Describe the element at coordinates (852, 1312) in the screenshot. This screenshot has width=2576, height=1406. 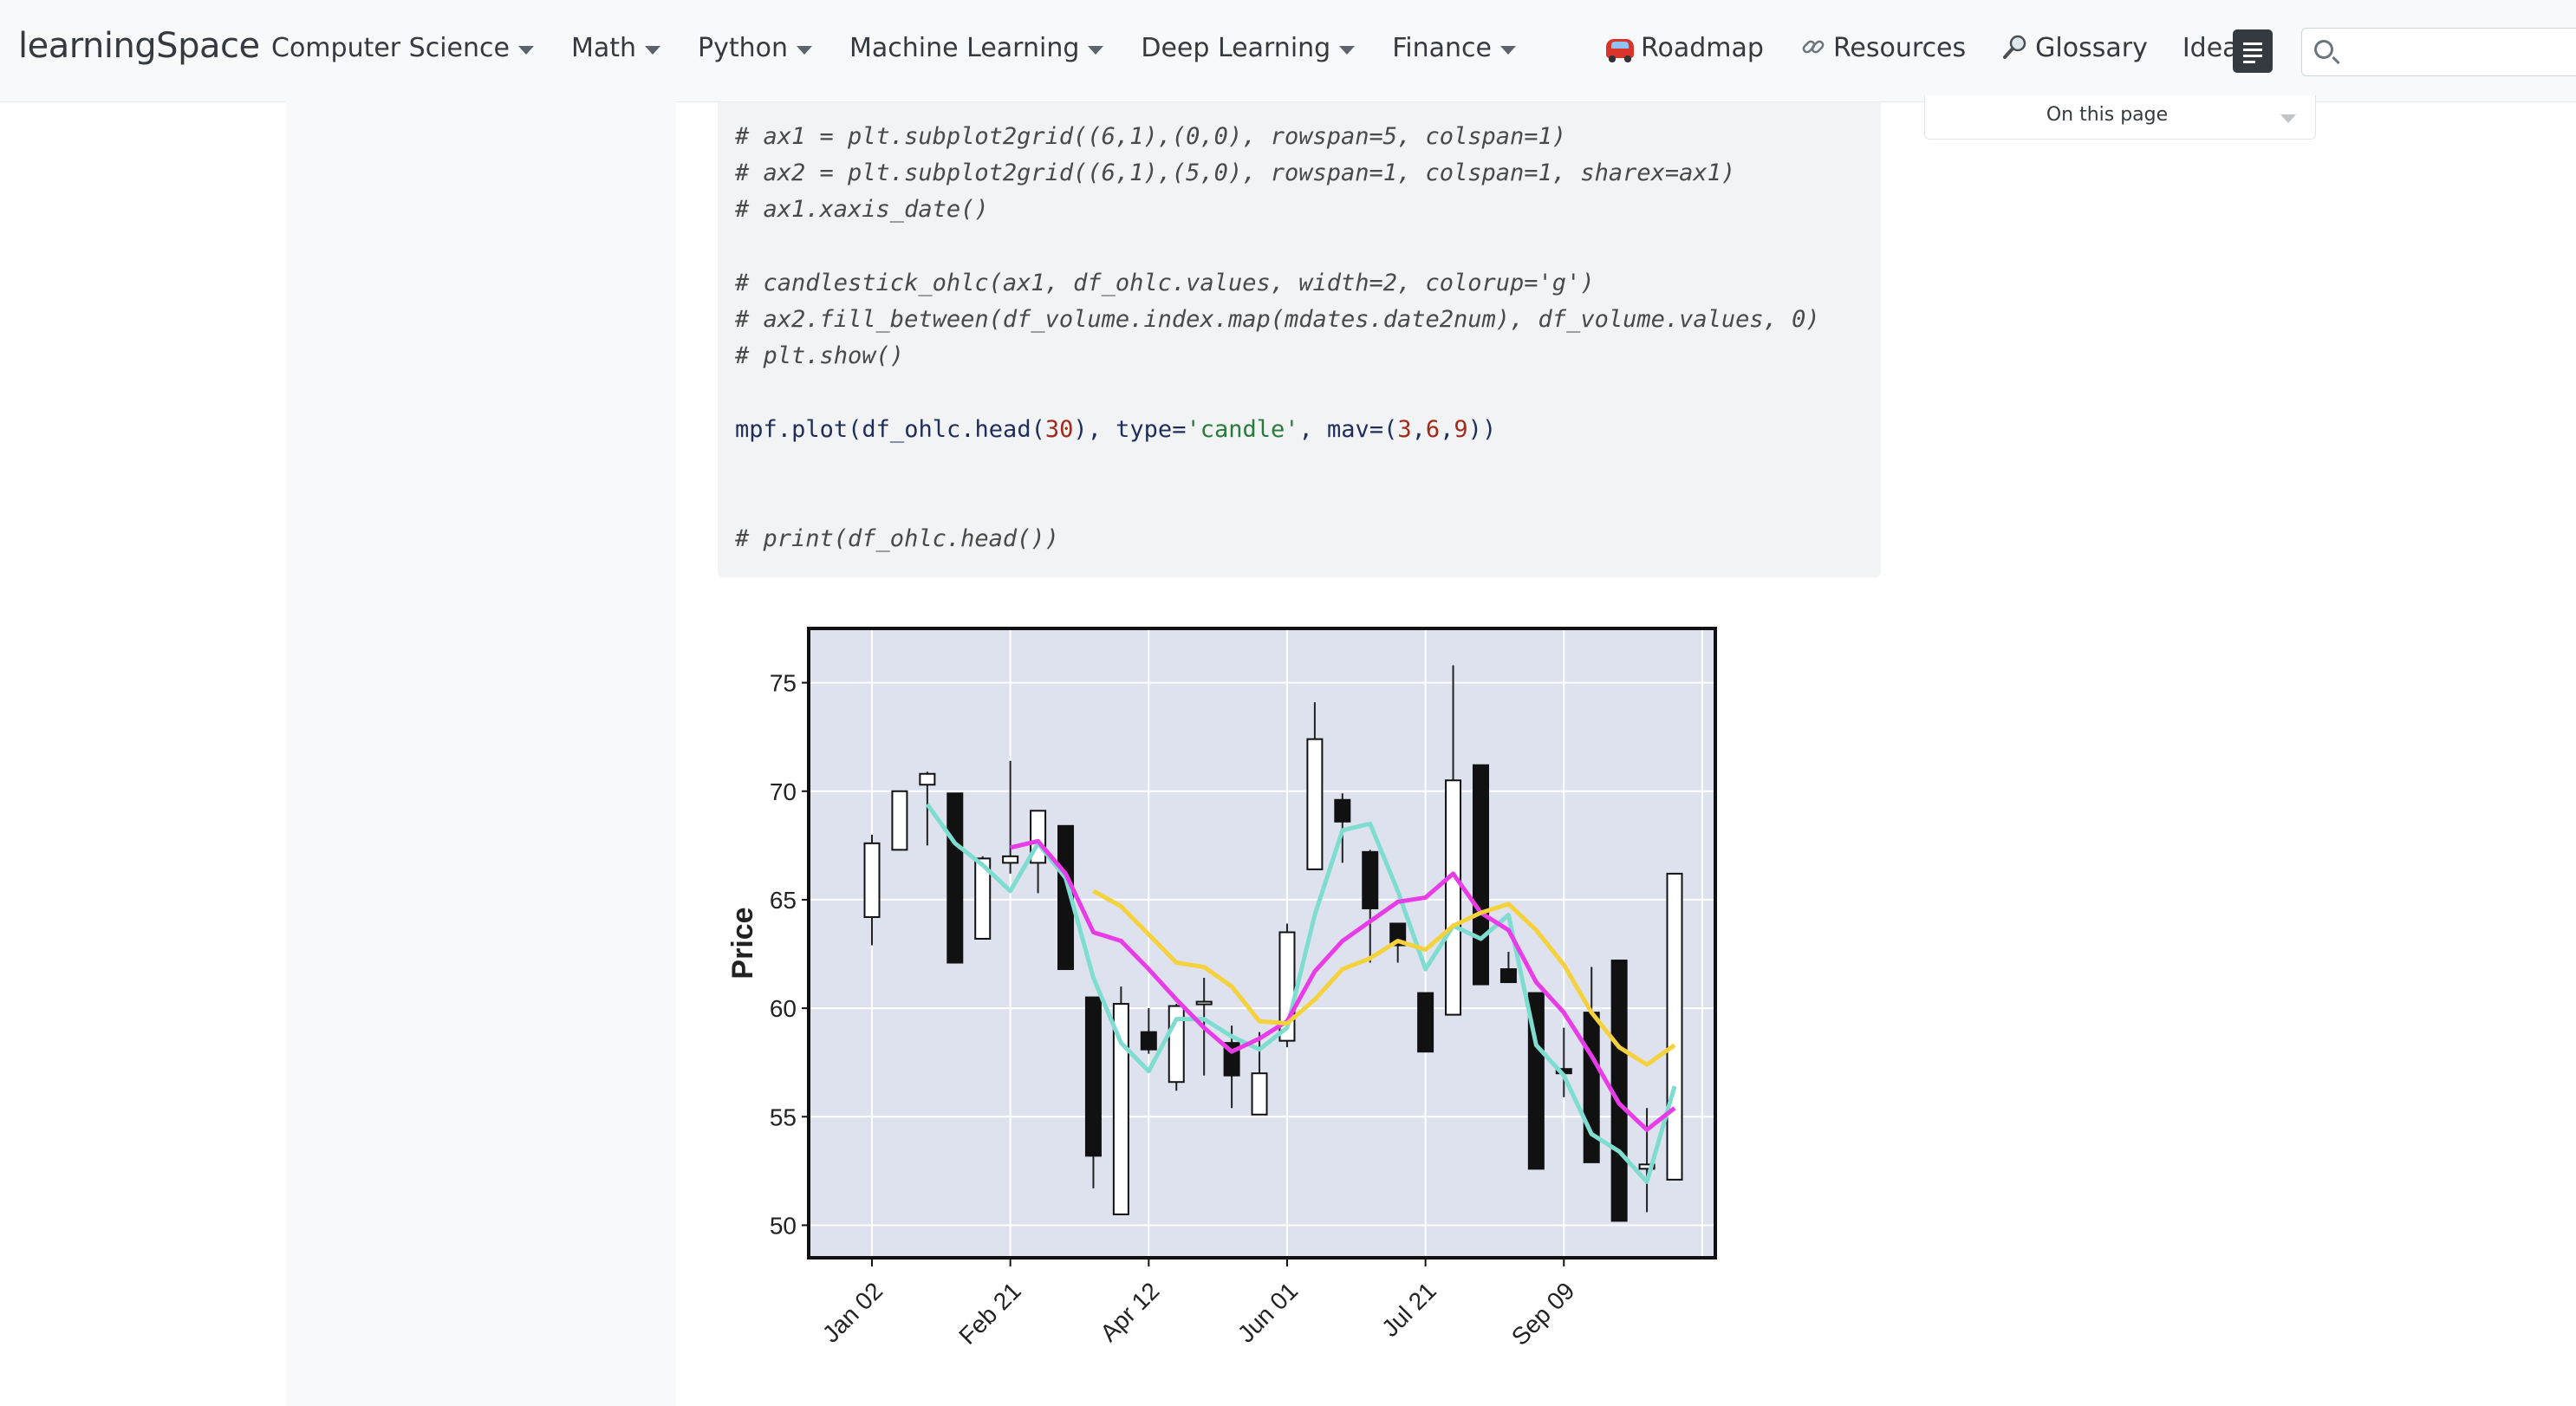
I see `x-tick-label: Jan 02` at that location.